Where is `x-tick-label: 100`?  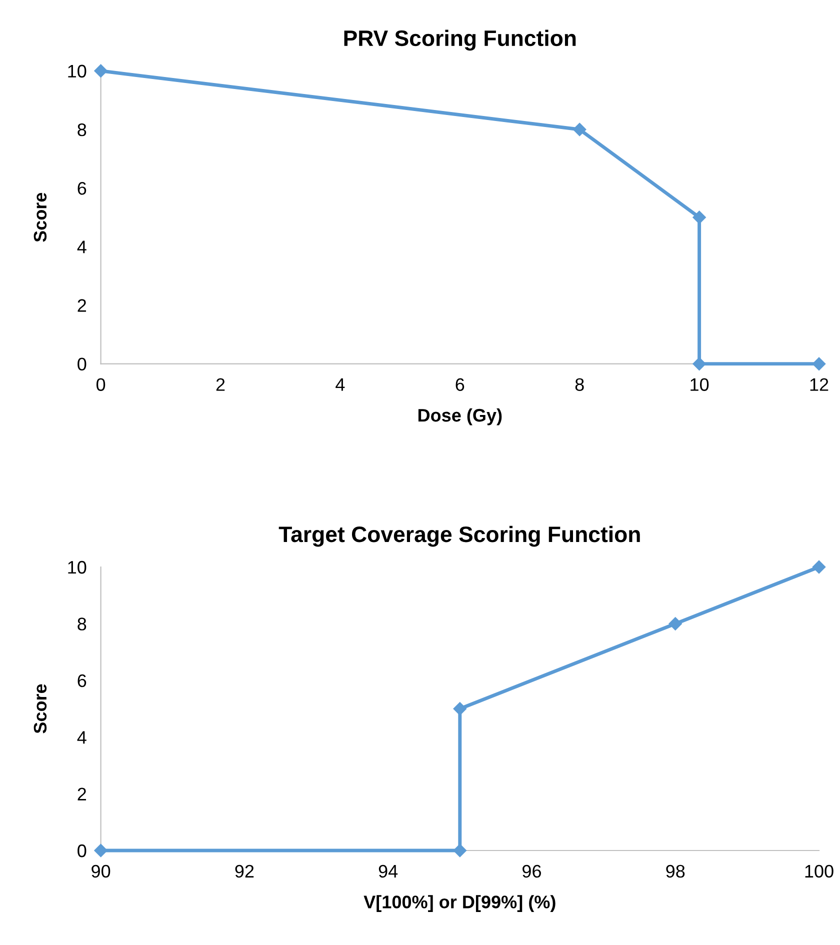
x-tick-label: 100 is located at coordinates (819, 871).